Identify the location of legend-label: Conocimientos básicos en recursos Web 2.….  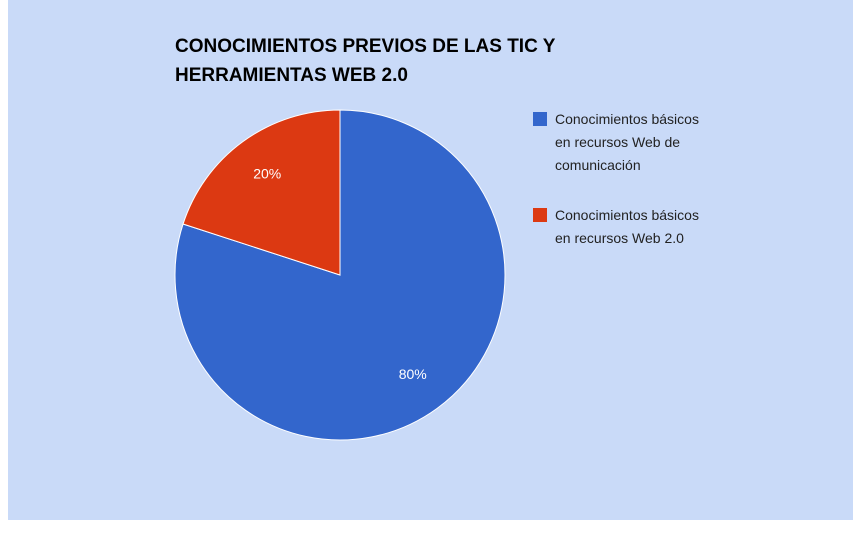
(627, 226).